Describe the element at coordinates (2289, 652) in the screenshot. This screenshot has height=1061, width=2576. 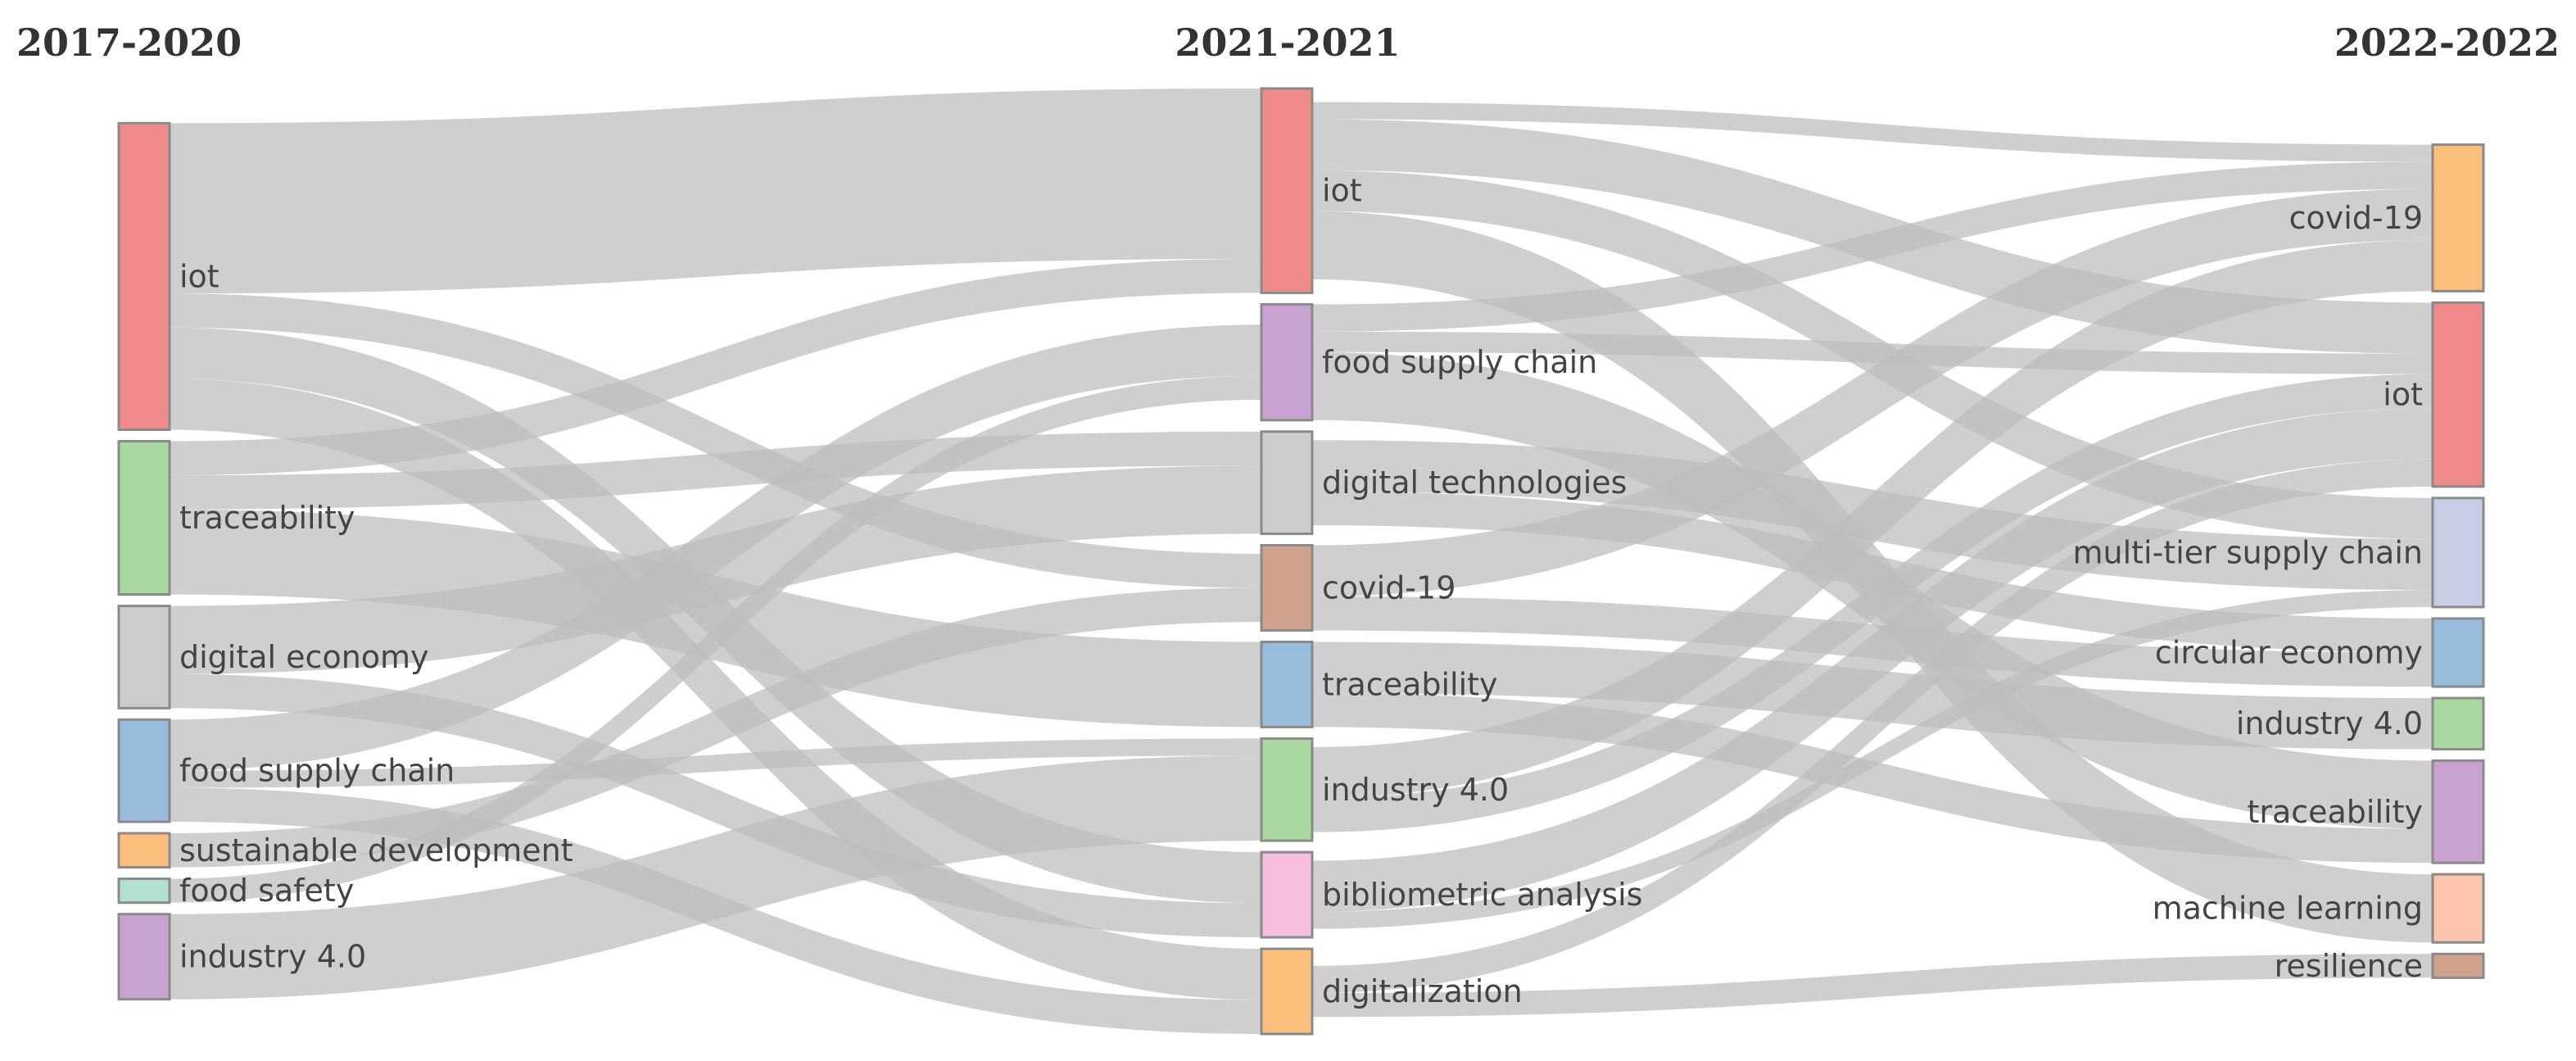
I see `node-label-p3-circular-economy: circular economy` at that location.